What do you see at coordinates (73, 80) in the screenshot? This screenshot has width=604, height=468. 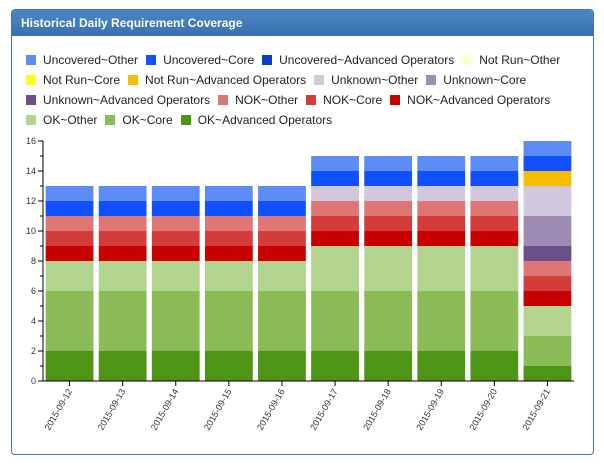 I see `legend-item: Not Run~Core` at bounding box center [73, 80].